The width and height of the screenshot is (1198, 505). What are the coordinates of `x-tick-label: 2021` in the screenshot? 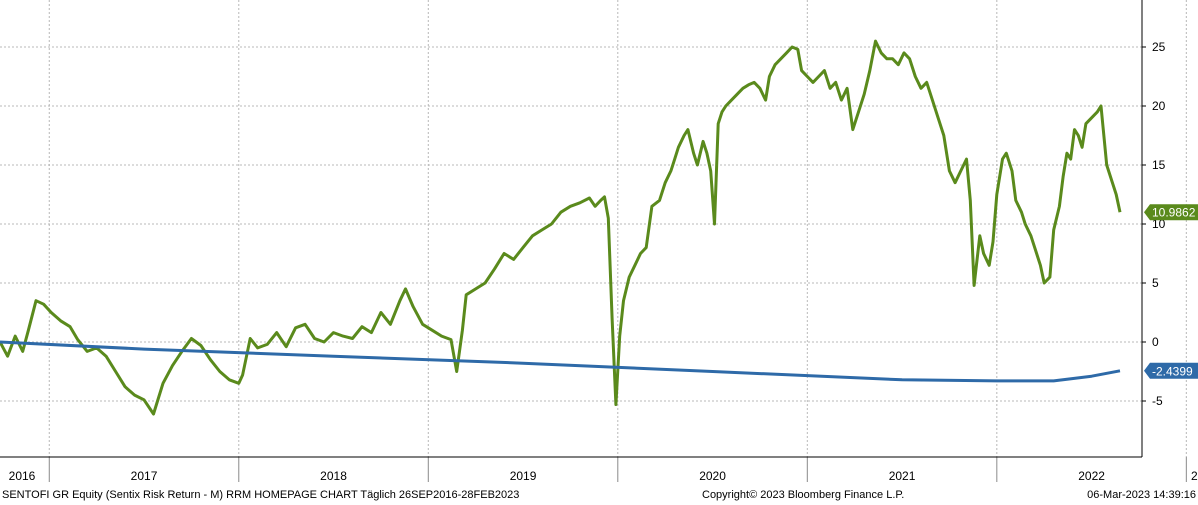 It's located at (902, 476).